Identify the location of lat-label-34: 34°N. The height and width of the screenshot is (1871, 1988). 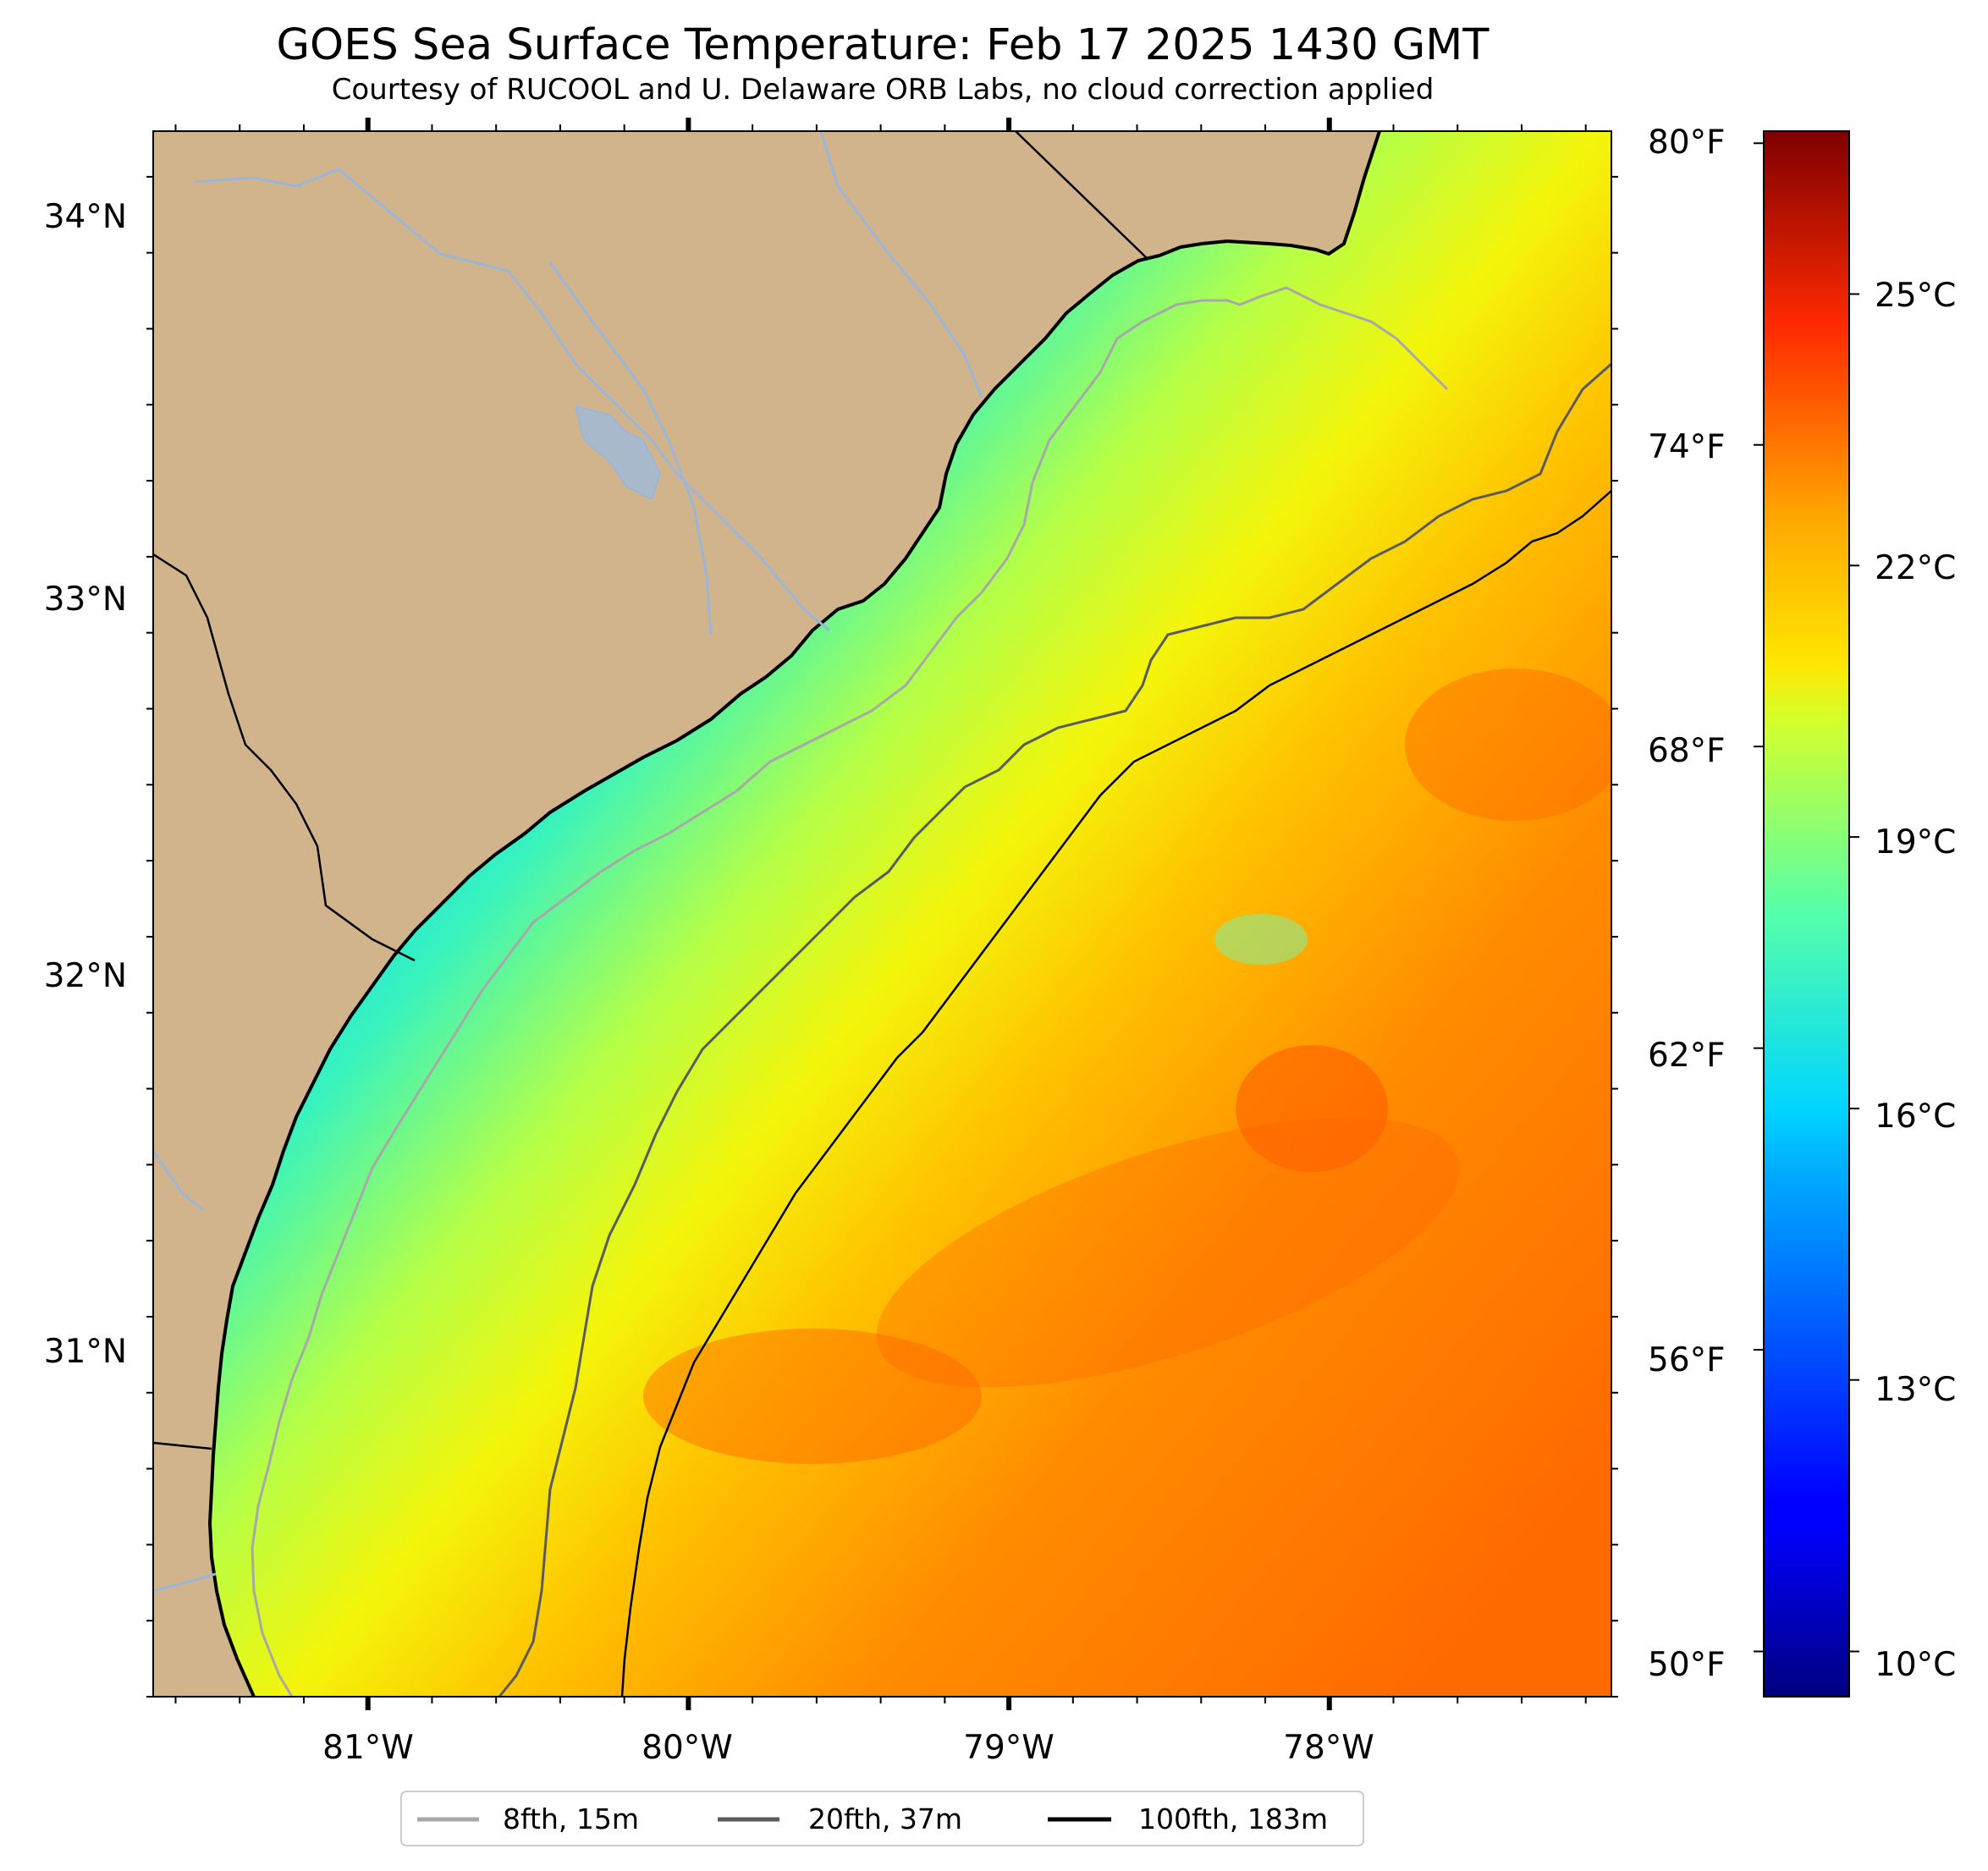
(85, 217).